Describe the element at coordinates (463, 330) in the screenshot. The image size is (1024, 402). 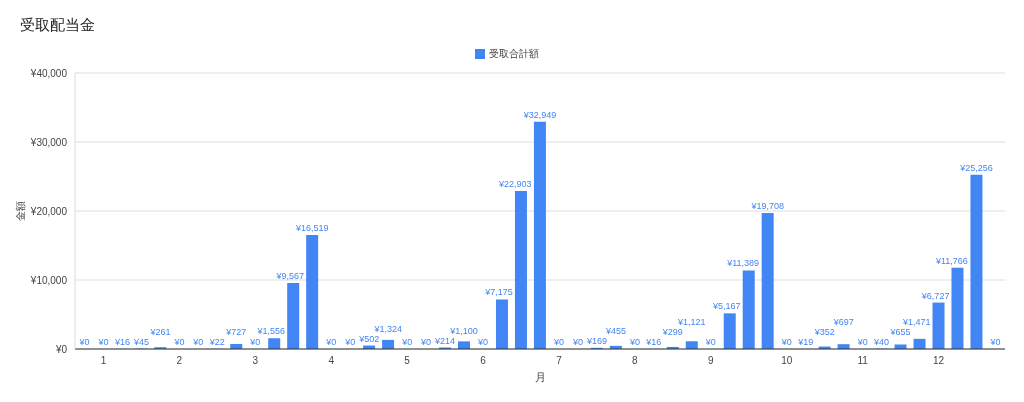
I see `data-label: ¥1,100` at that location.